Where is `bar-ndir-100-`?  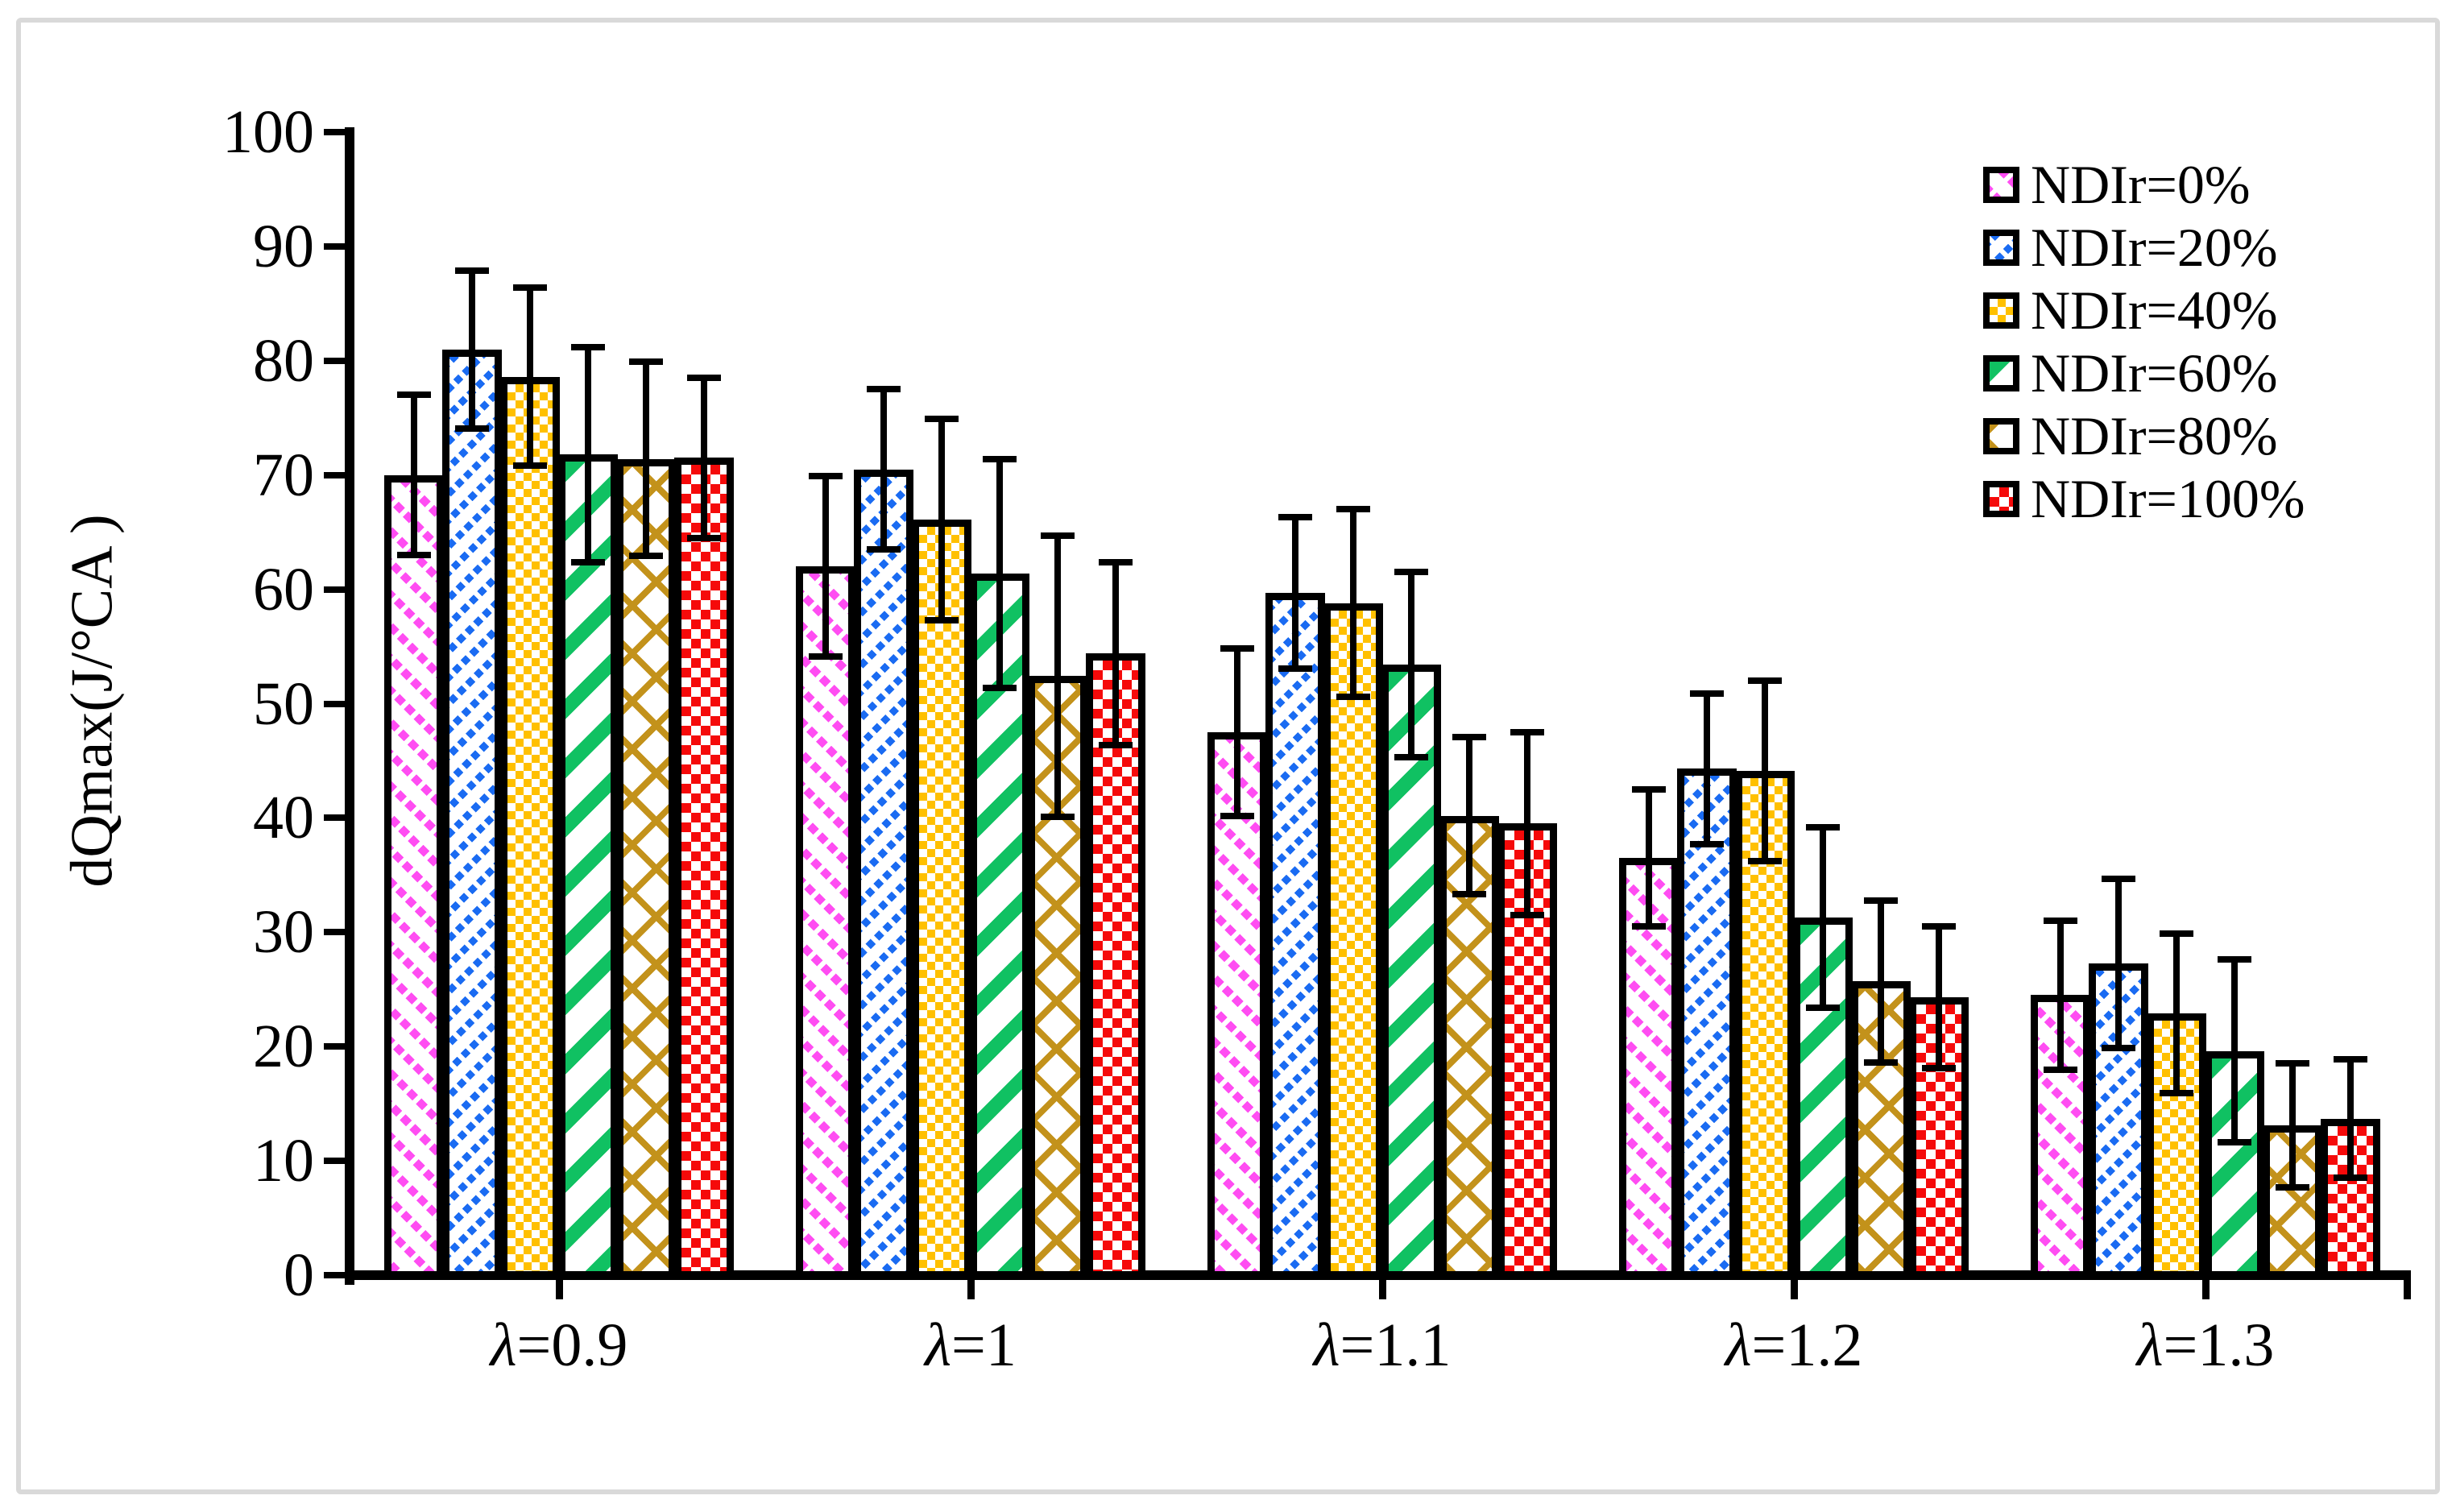
bar-ndir-100- is located at coordinates (704, 868).